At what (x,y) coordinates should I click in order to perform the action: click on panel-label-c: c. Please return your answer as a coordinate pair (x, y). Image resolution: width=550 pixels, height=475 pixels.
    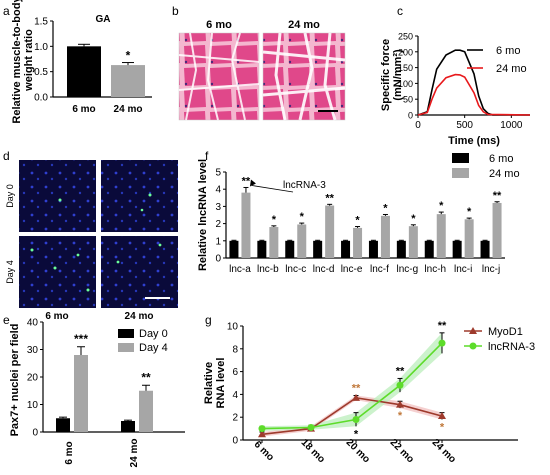
    Looking at the image, I should click on (400, 11).